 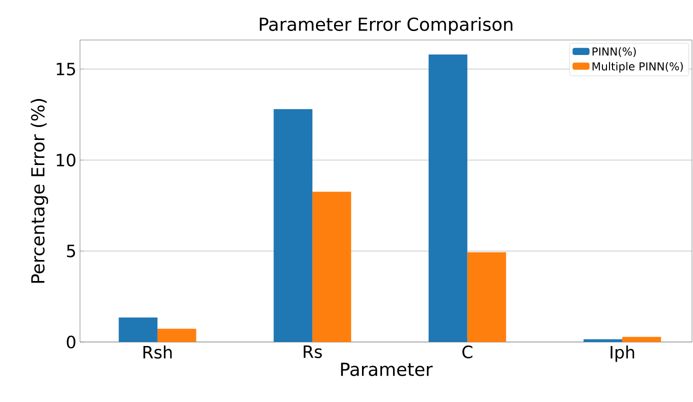 What do you see at coordinates (467, 352) in the screenshot?
I see `x-tick-label: C` at bounding box center [467, 352].